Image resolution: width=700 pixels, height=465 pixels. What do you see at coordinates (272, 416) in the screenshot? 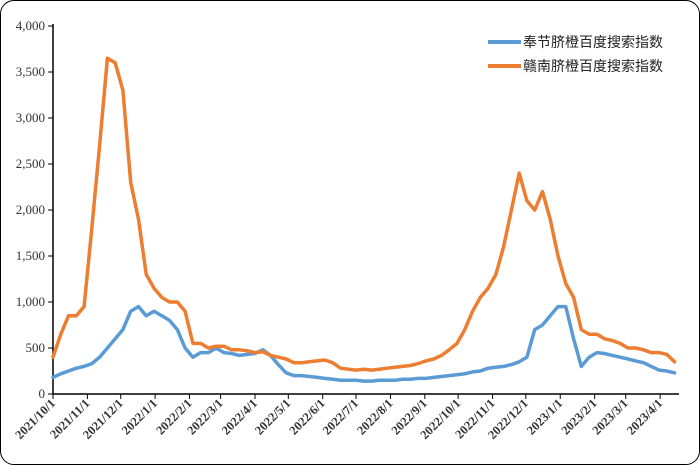
I see `x-tick-label: 2022/5/1` at bounding box center [272, 416].